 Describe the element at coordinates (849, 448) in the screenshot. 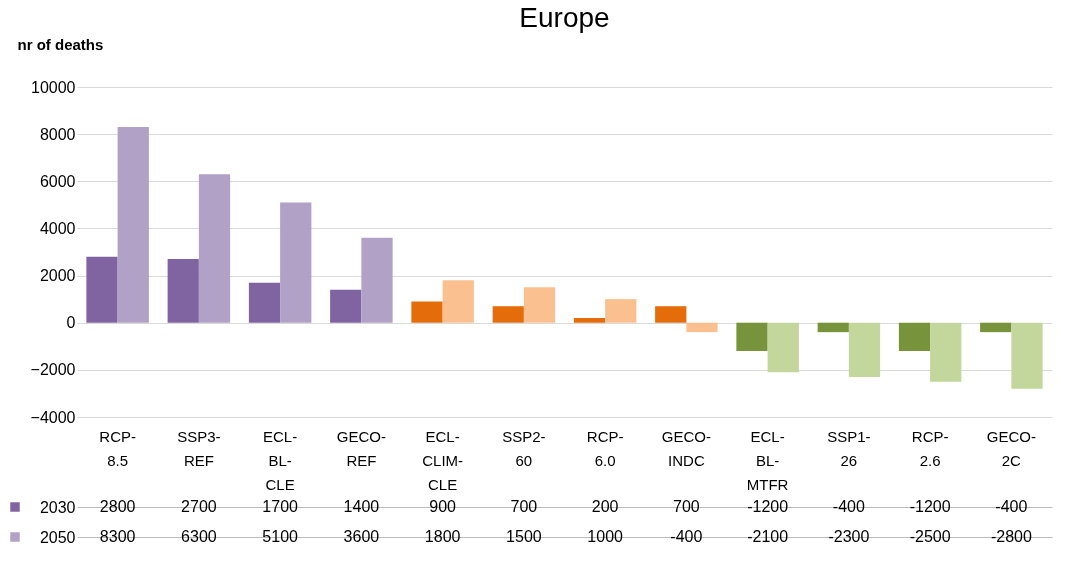

I see `x-tick-label: SSP1-26` at that location.